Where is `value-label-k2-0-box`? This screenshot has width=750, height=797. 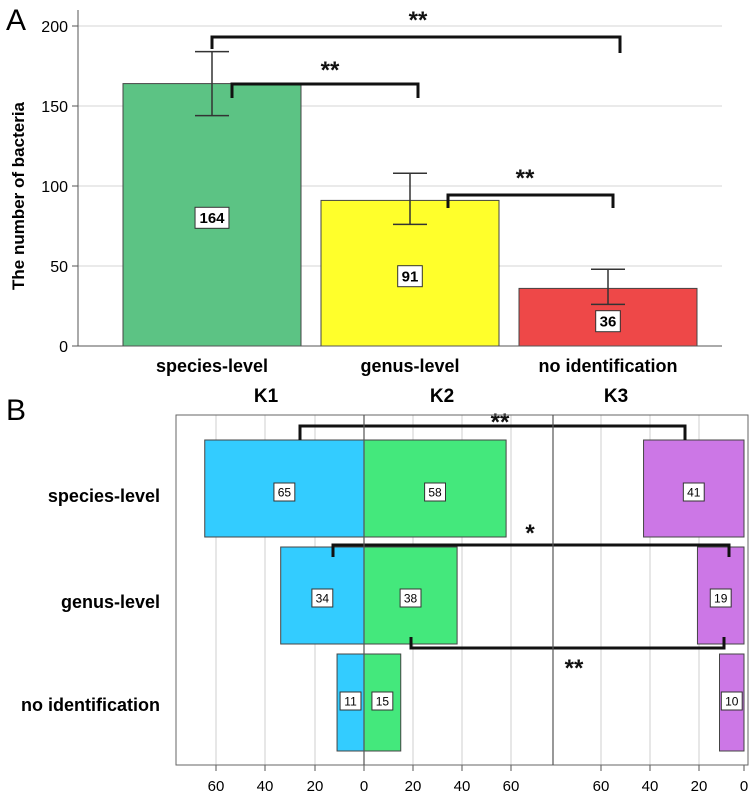 value-label-k2-0-box is located at coordinates (435, 492).